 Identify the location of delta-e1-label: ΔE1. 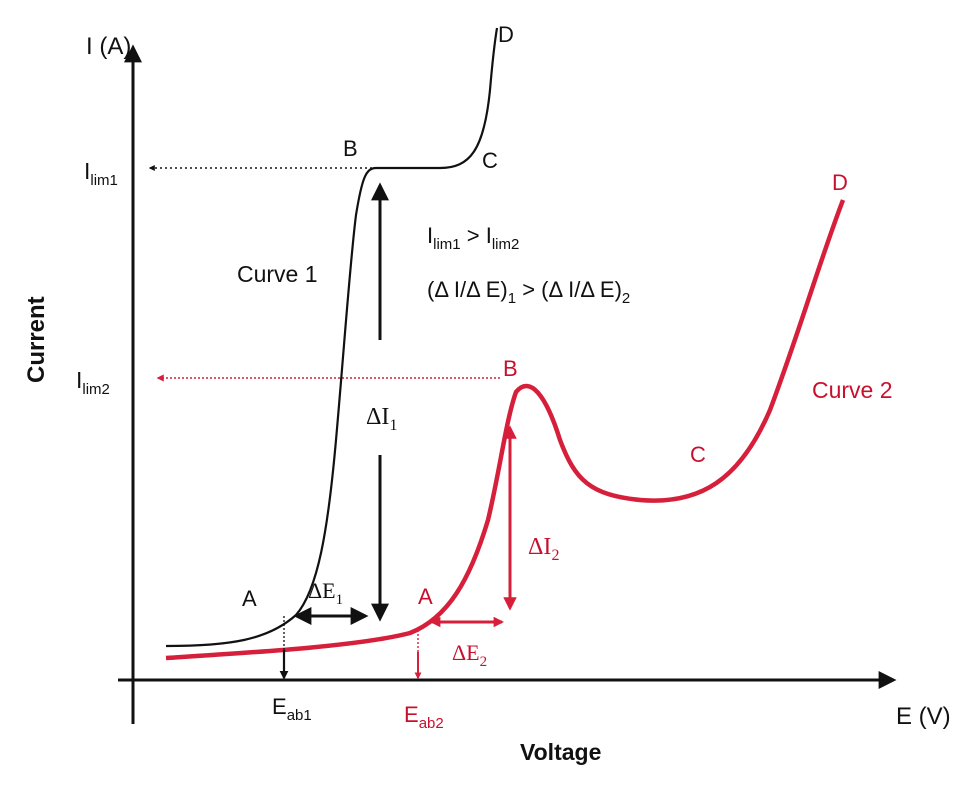
(325, 593).